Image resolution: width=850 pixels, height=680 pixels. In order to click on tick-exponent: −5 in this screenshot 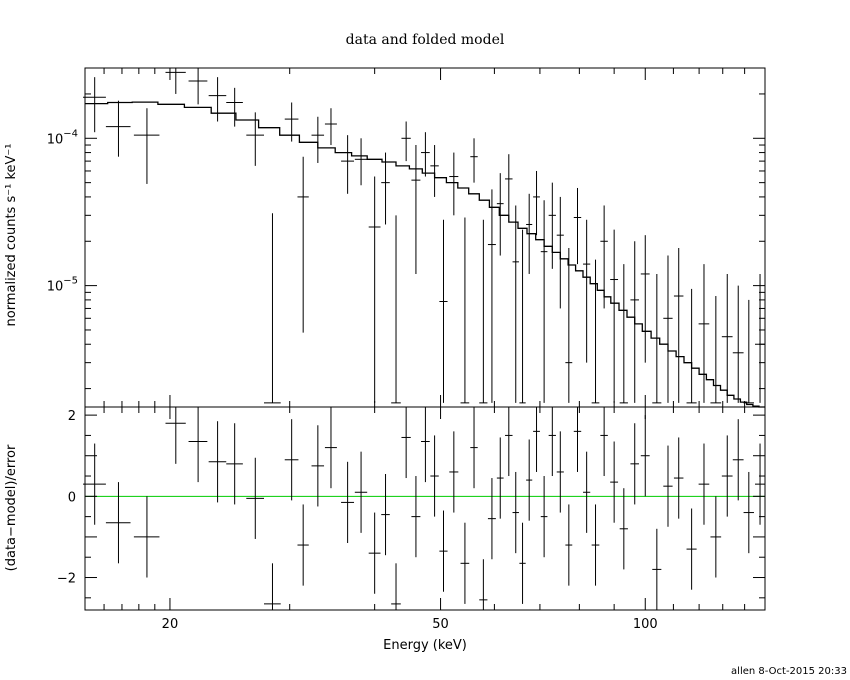, I will do `click(70, 281)`.